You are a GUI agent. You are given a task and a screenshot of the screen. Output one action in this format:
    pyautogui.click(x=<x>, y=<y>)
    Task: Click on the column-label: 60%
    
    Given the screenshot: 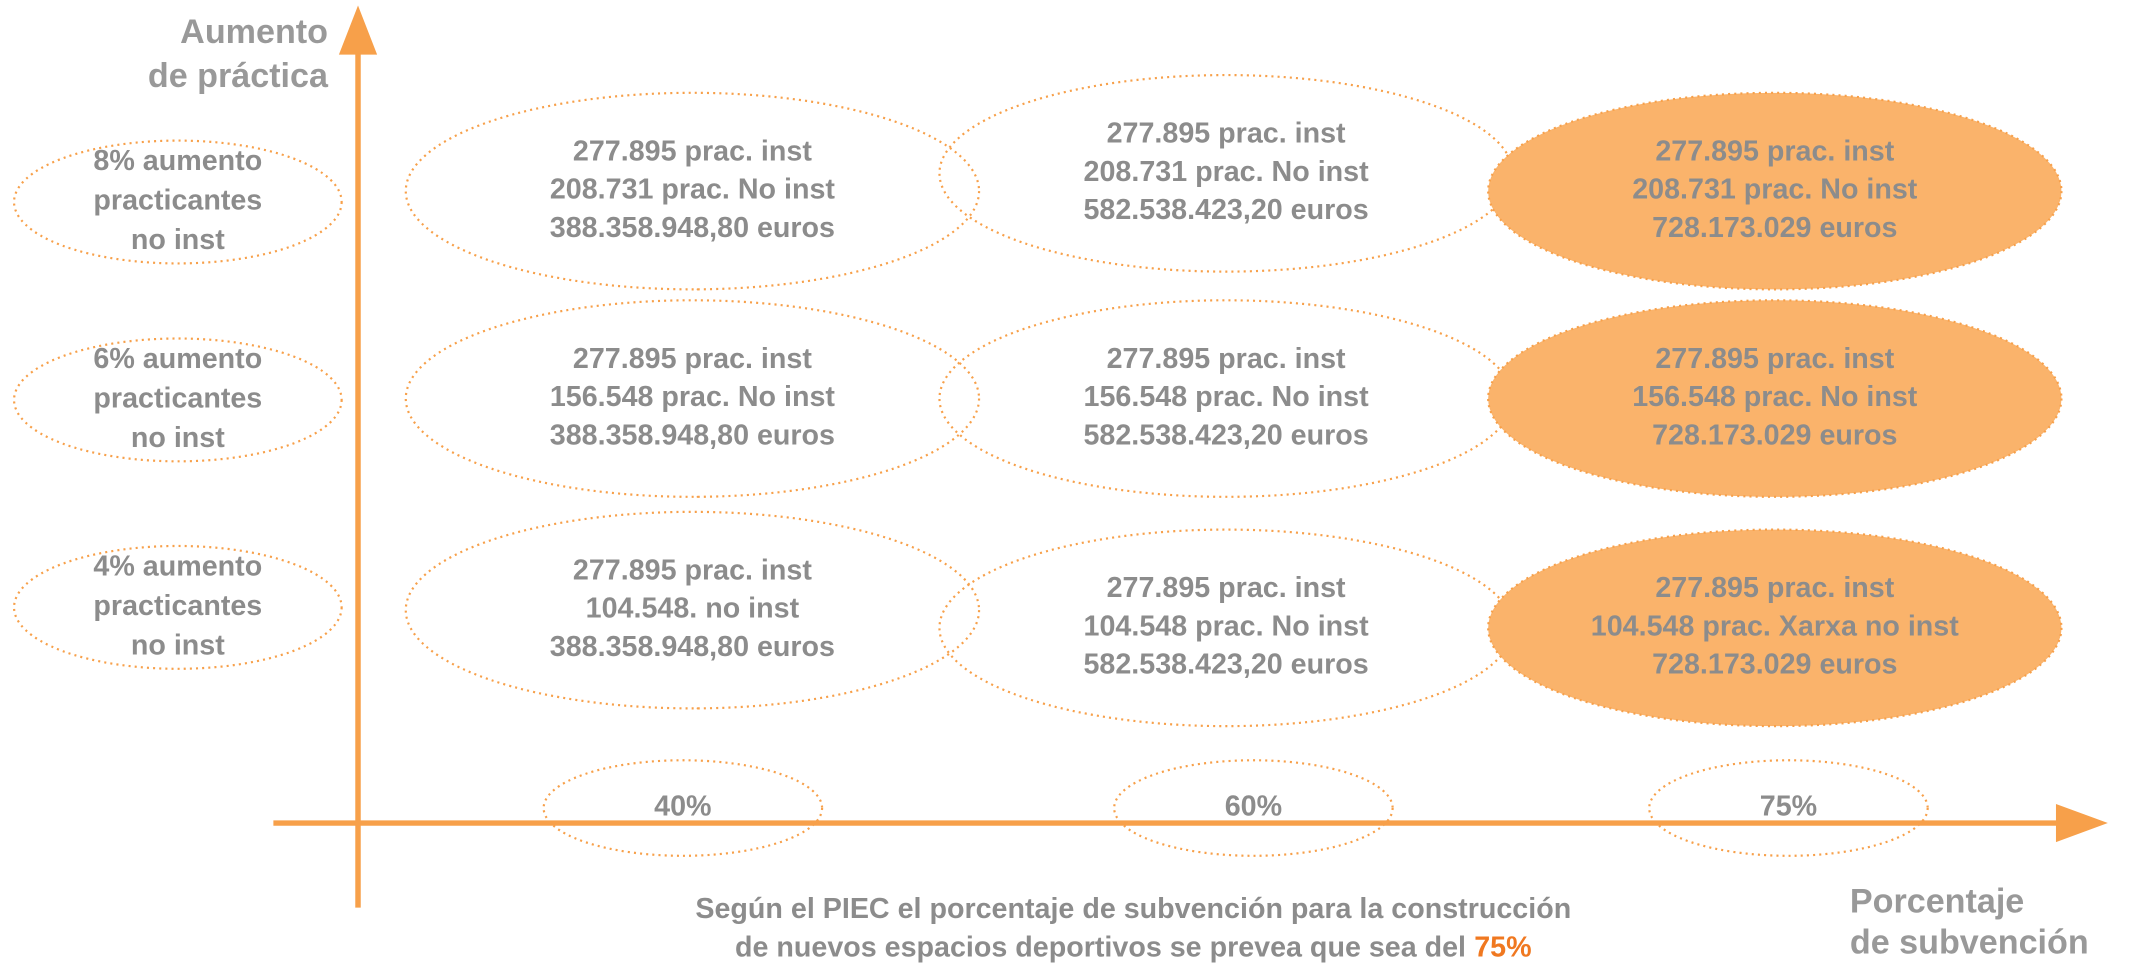 What is the action you would take?
    pyautogui.click(x=1253, y=807)
    